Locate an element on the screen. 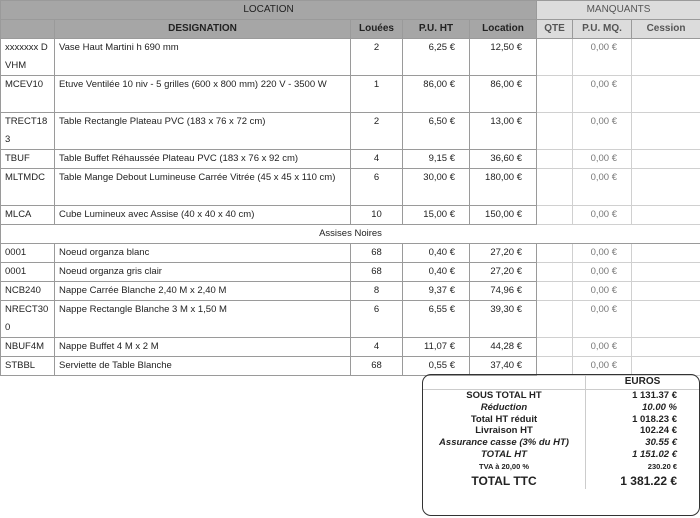 This screenshot has height=518, width=700. manquants-group-header: MANQUANTS is located at coordinates (618, 10).